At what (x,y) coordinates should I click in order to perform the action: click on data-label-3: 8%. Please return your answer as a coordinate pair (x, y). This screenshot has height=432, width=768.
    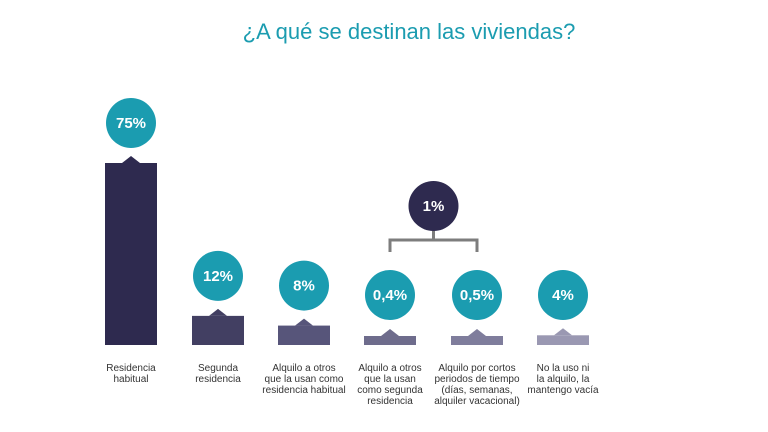
    Looking at the image, I should click on (304, 286).